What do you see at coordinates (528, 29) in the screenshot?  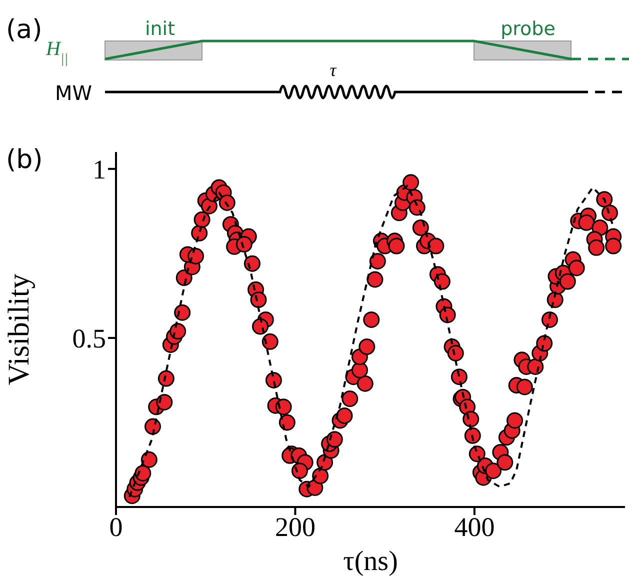 I see `text: probe` at bounding box center [528, 29].